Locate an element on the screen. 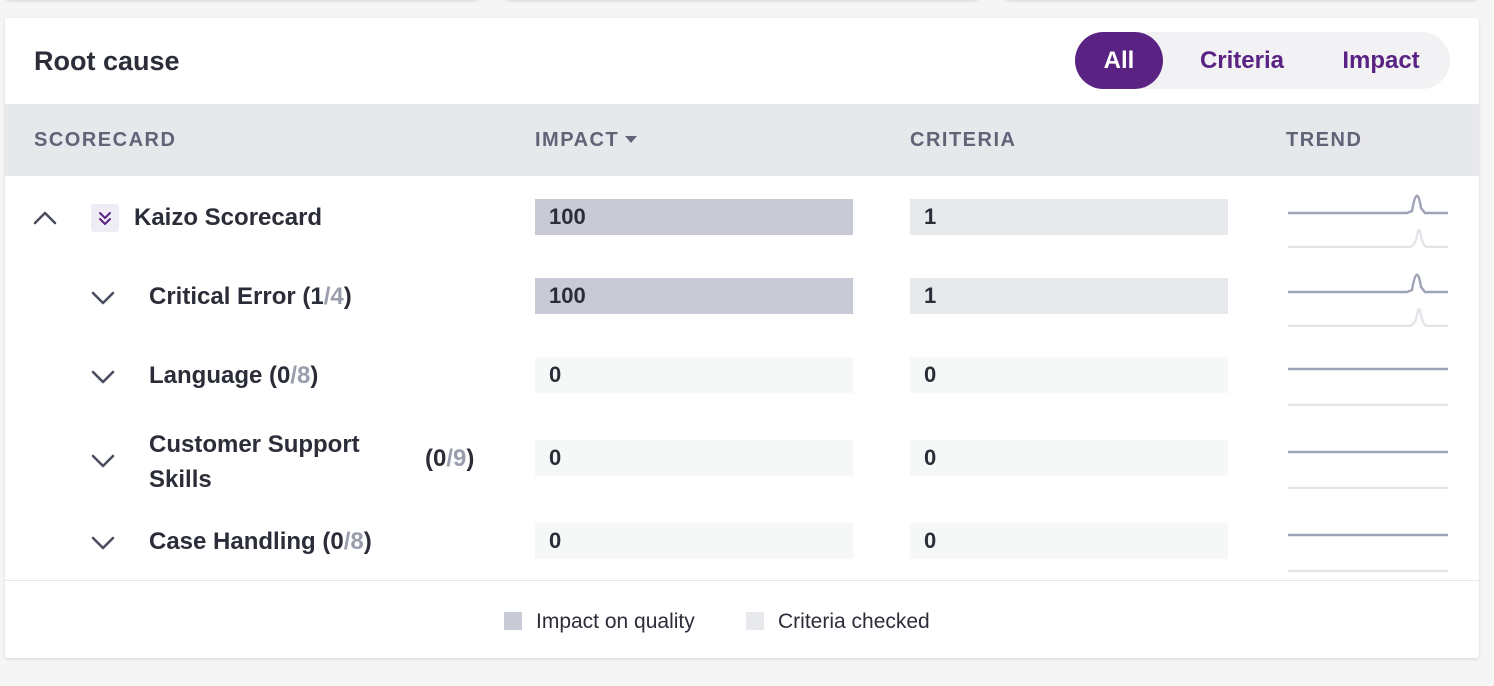 This screenshot has height=686, width=1494. row-name-text: Case Handling is located at coordinates (232, 541).